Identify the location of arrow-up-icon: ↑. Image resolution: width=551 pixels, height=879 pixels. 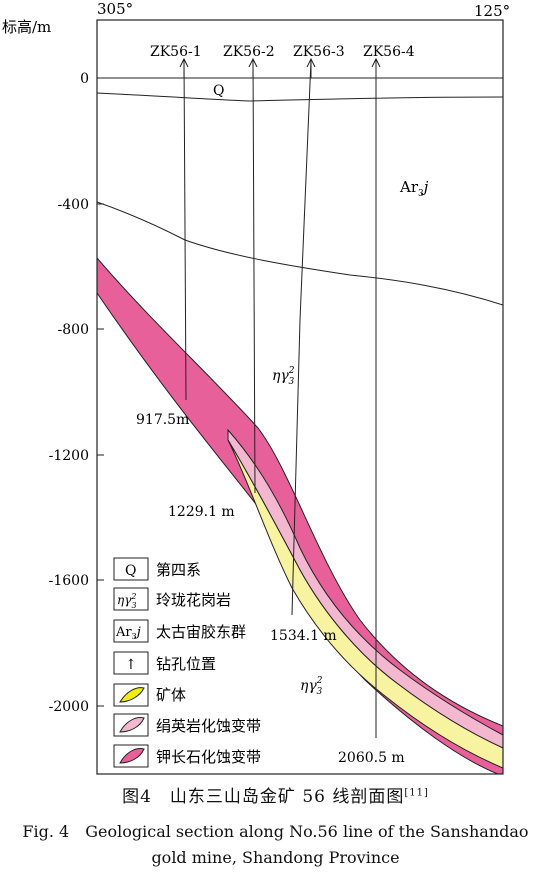
(131, 665).